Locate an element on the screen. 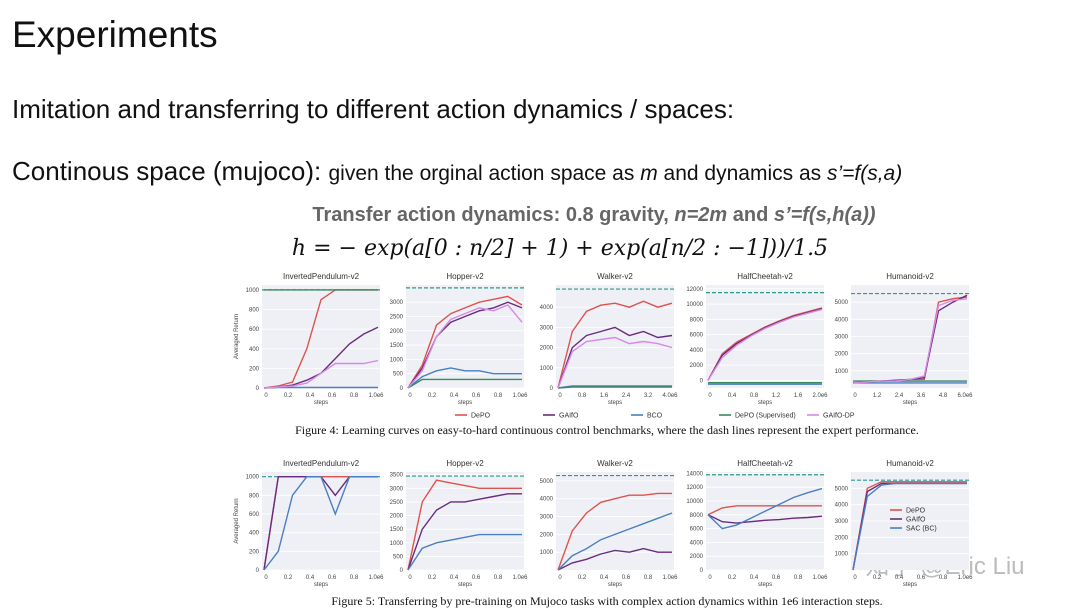  panel-title: Hopper-v2 is located at coordinates (465, 276).